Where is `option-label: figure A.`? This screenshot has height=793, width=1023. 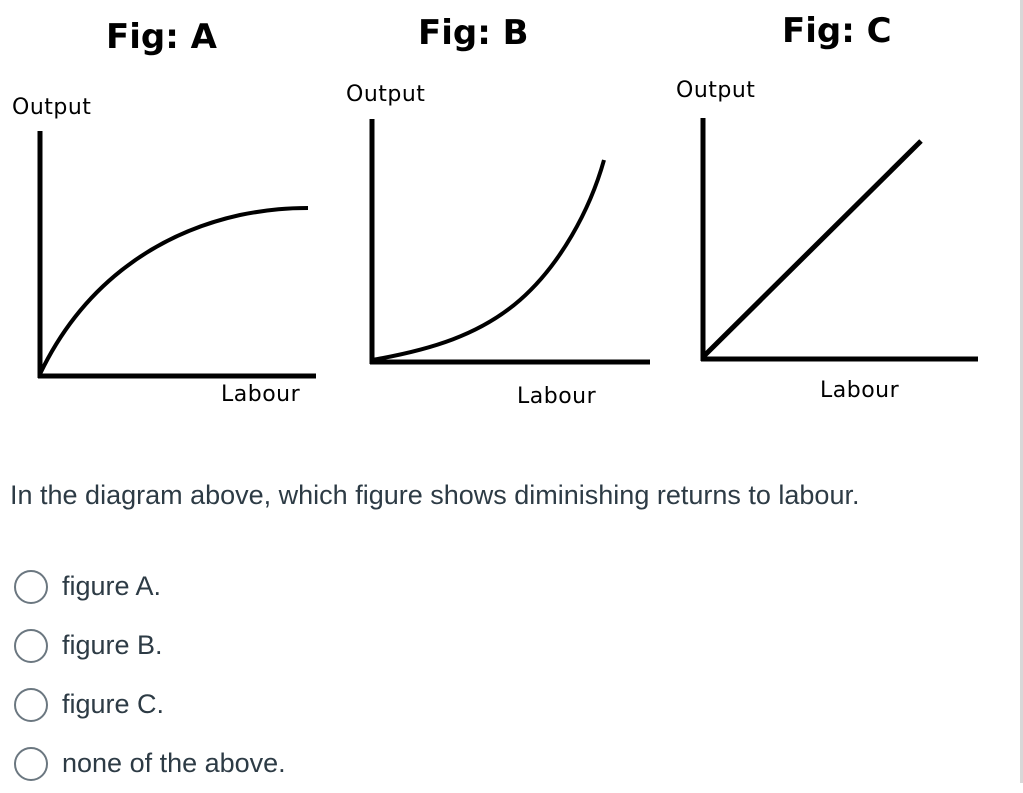
option-label: figure A. is located at coordinates (112, 586).